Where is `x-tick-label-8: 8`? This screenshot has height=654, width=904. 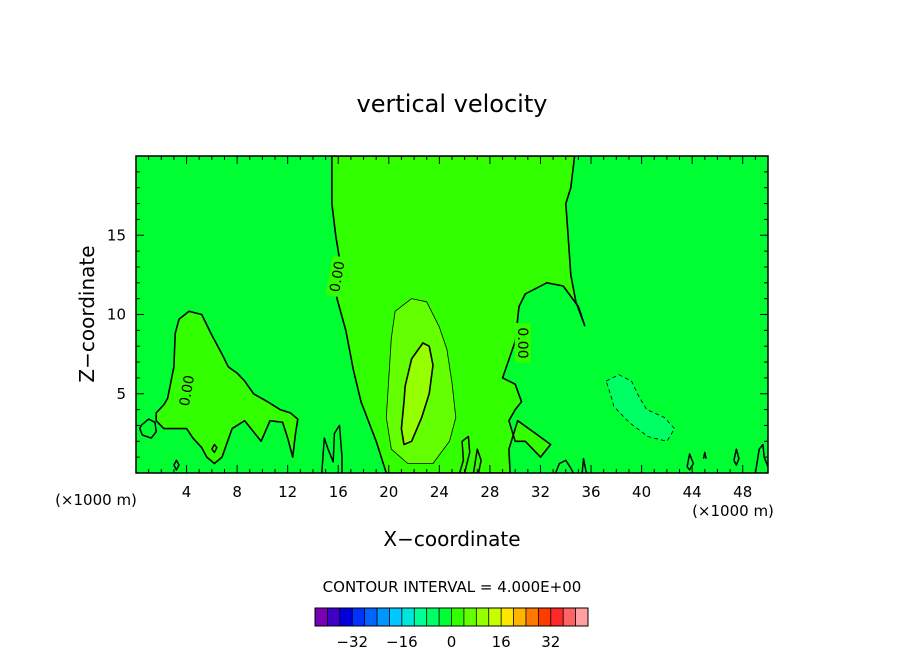
x-tick-label-8: 8 is located at coordinates (237, 492).